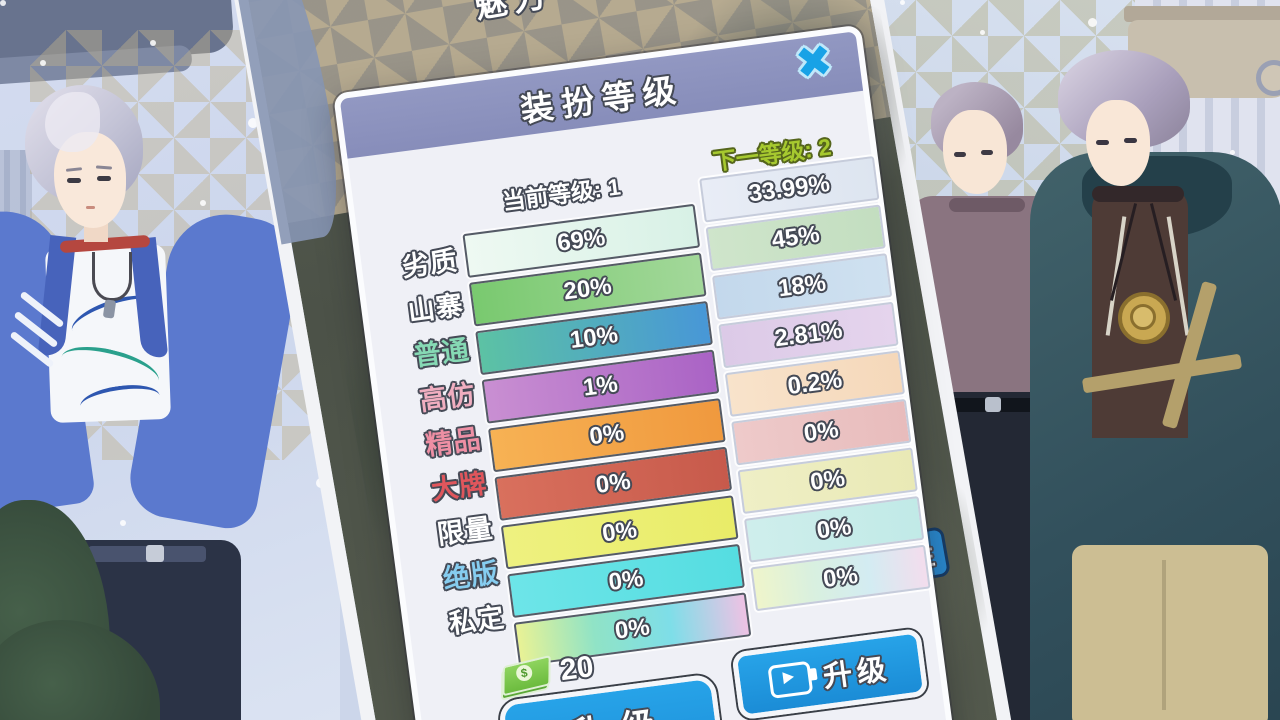 This screenshot has height=720, width=1280. I want to click on ad-upgrade-button: 升级, so click(830, 673).